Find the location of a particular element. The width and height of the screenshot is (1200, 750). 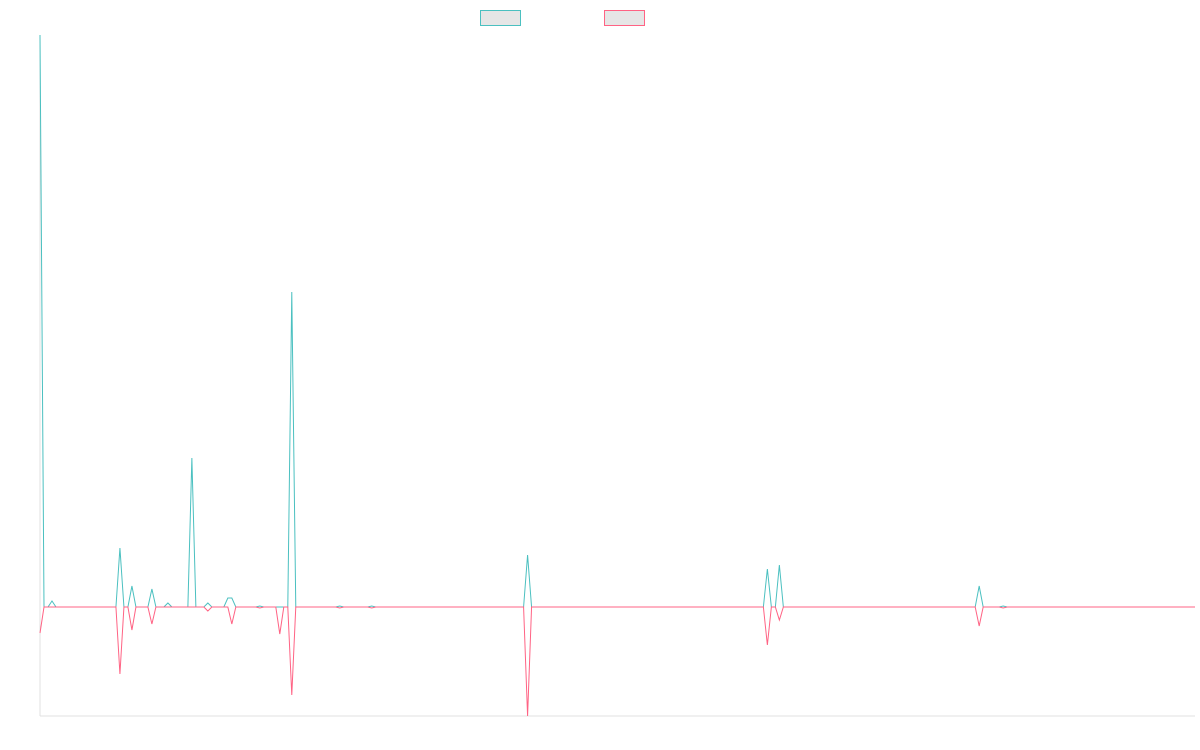

data-line is located at coordinates (617, 661).